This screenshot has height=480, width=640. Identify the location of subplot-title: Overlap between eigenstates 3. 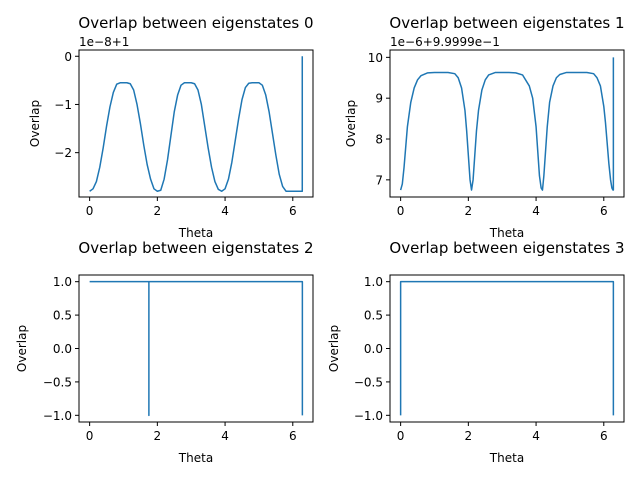
(506, 248).